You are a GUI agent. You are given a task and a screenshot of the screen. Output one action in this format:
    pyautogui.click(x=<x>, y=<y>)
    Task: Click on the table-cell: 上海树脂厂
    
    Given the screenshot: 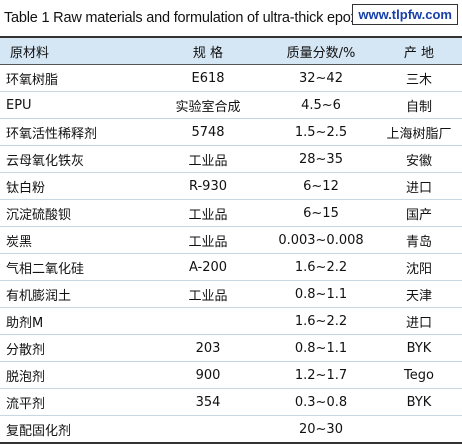 What is the action you would take?
    pyautogui.click(x=419, y=132)
    